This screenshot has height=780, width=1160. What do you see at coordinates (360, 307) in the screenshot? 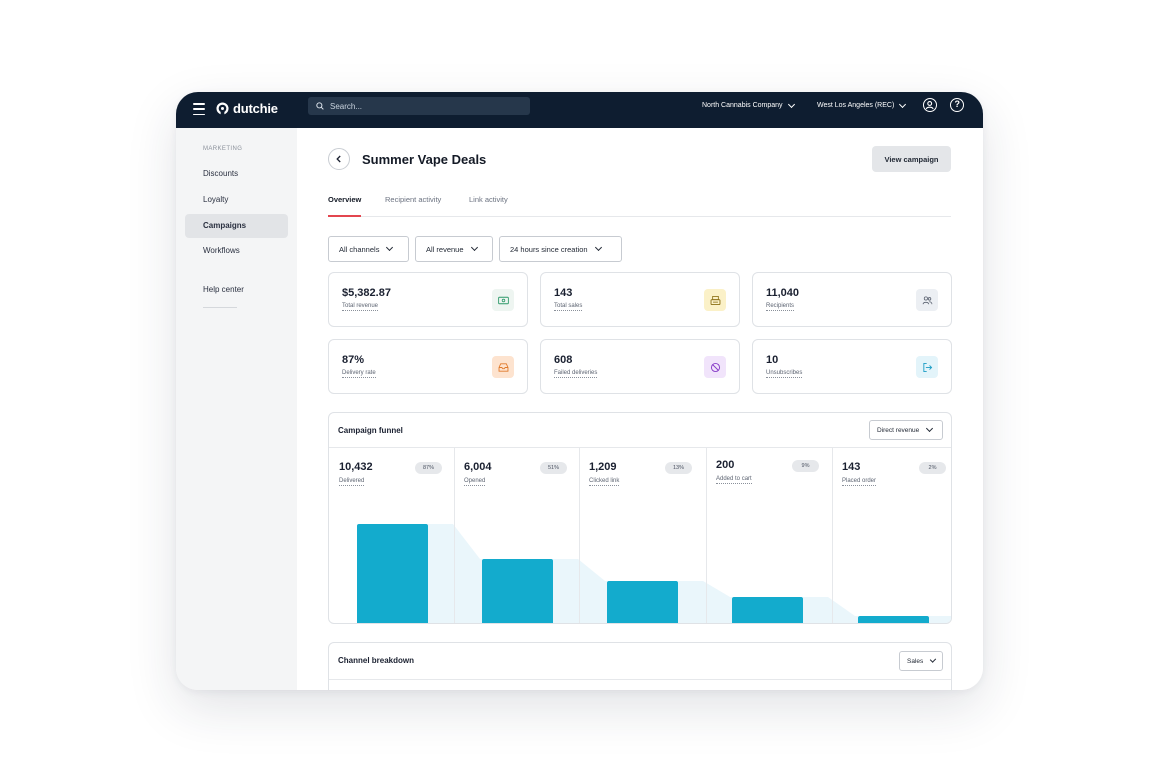
I see `stat-label: Total revenue` at bounding box center [360, 307].